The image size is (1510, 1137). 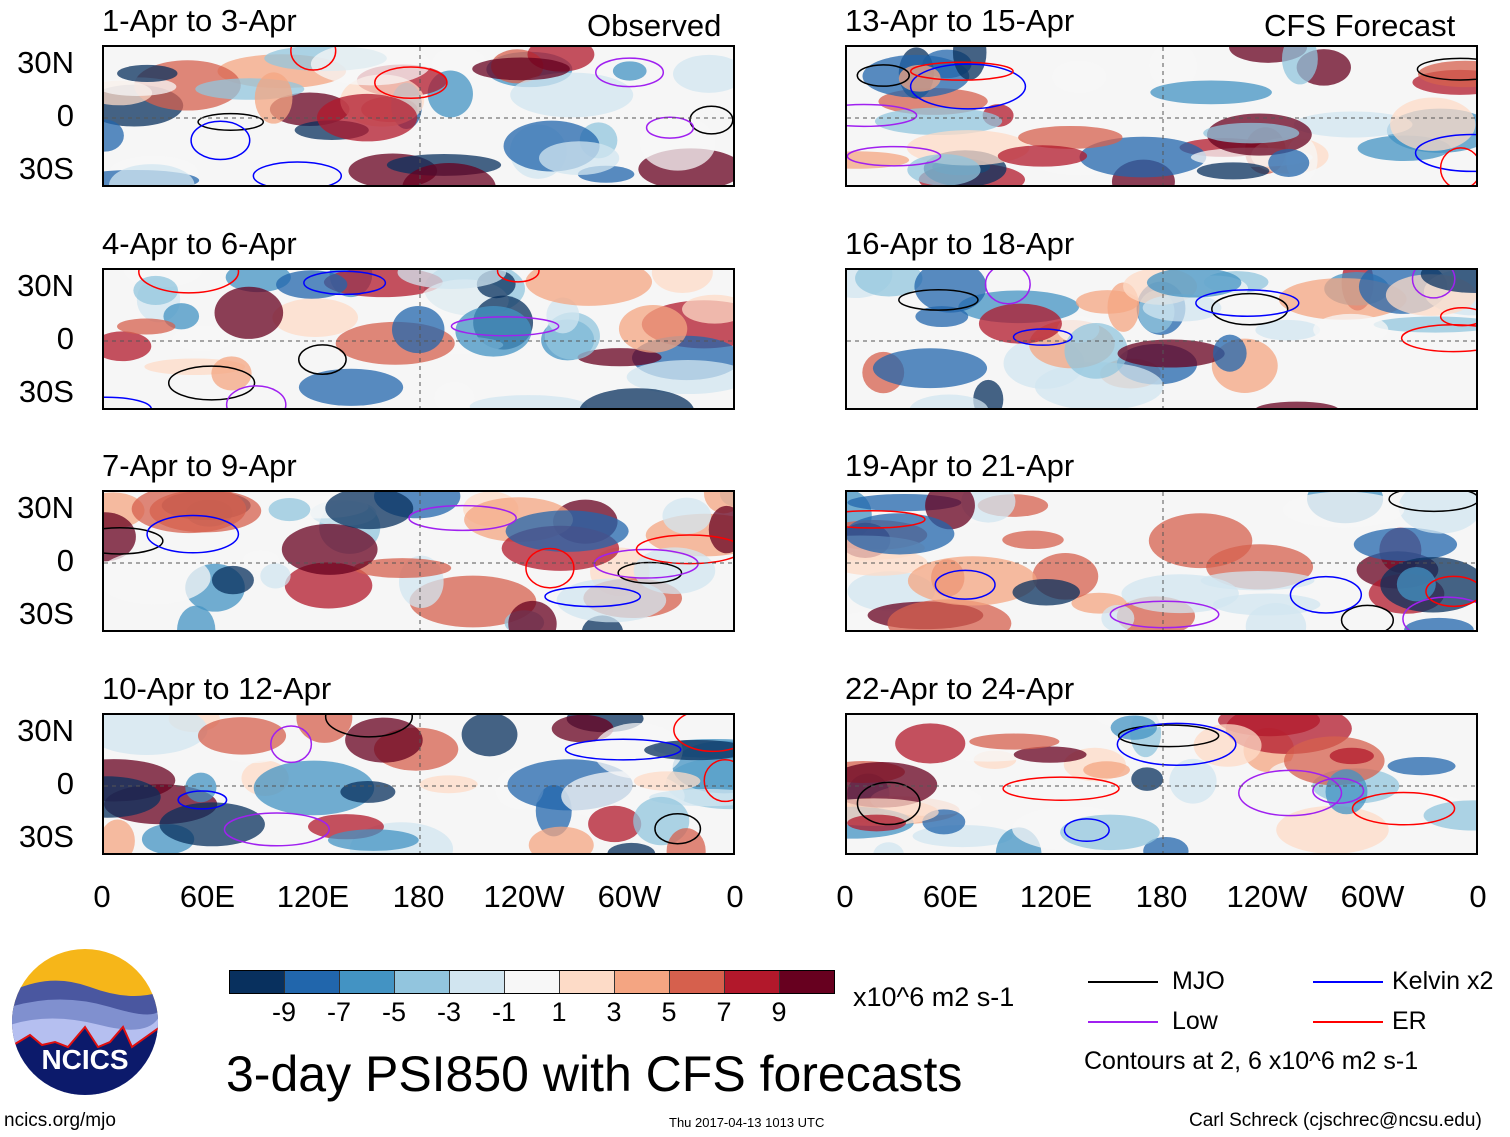 I want to click on lat-label: 30N, so click(x=45, y=285).